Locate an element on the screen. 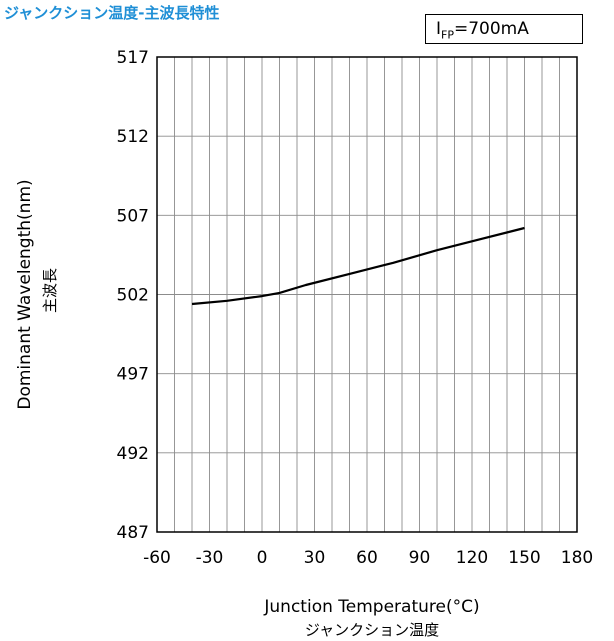 The width and height of the screenshot is (614, 641). x-tick-label: 30 is located at coordinates (315, 558).